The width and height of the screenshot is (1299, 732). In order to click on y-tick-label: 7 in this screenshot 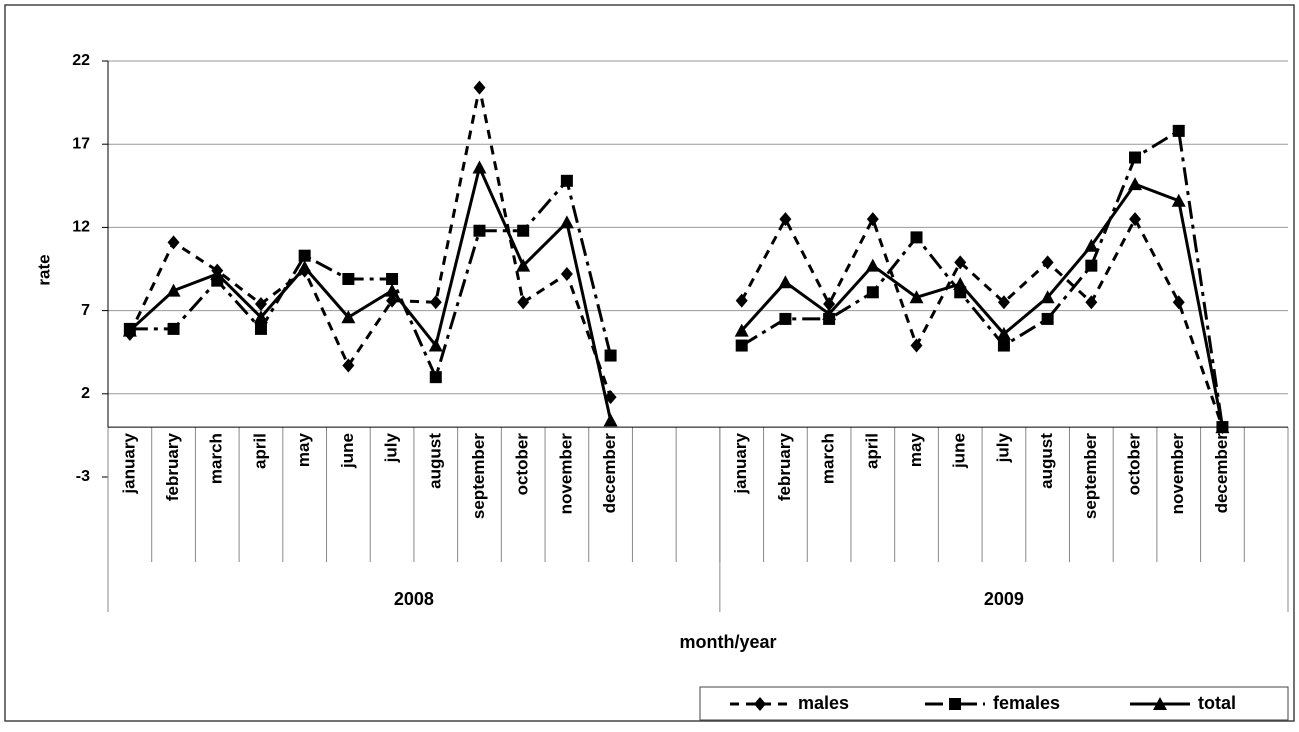, I will do `click(85, 310)`.